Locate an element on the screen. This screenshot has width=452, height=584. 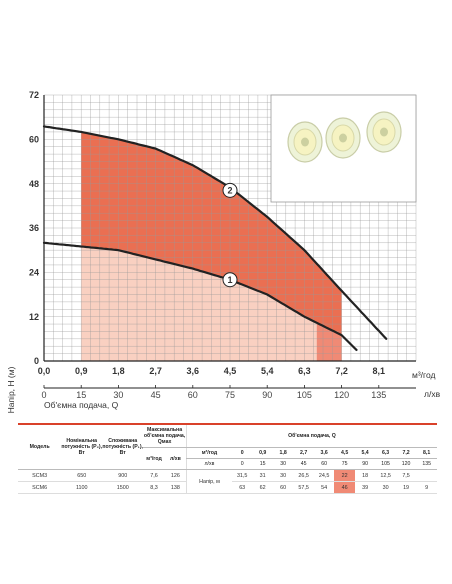
y-tick-label: 36 is located at coordinates (34, 228).